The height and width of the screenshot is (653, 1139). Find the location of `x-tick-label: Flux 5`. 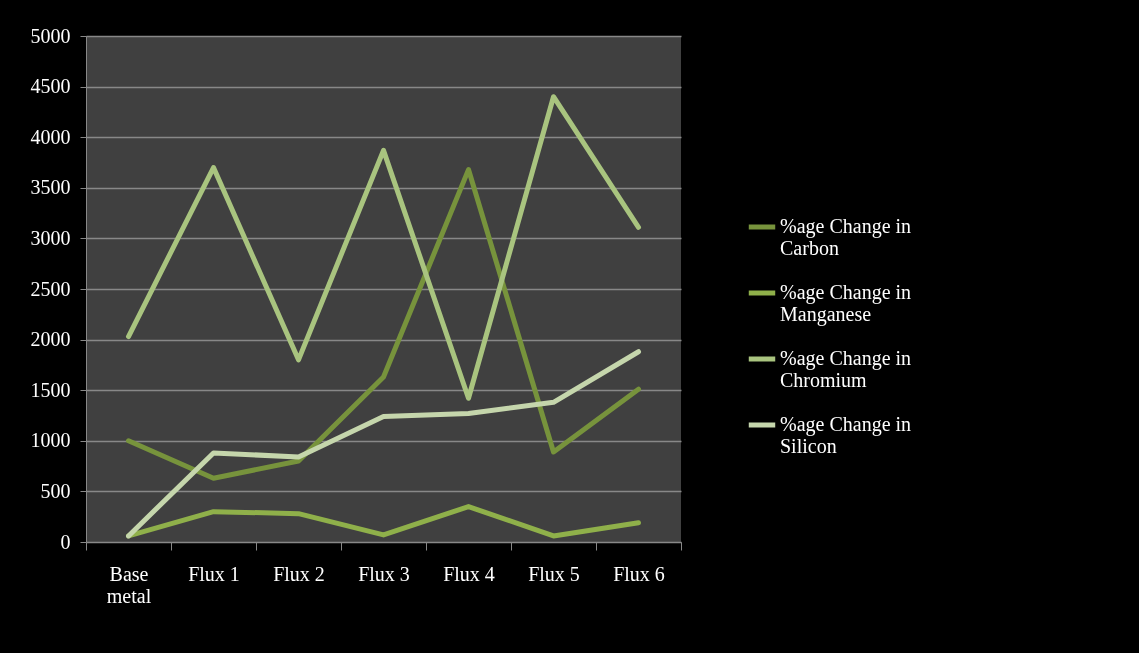

x-tick-label: Flux 5 is located at coordinates (554, 573).